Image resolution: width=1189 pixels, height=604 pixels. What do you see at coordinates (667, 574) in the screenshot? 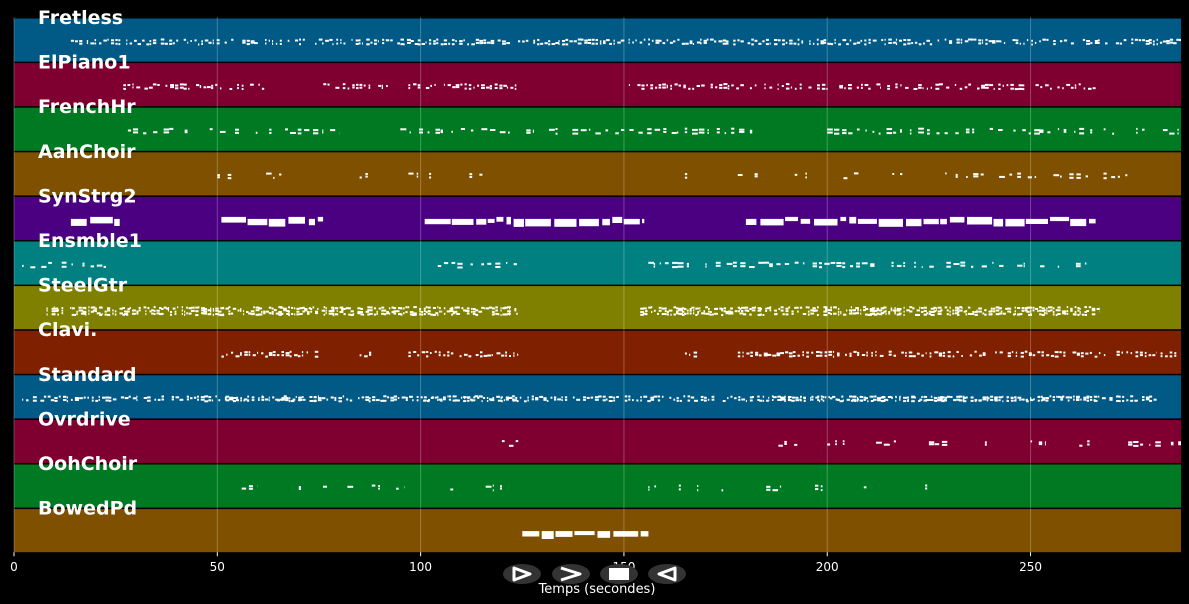
I see `previous-button` at bounding box center [667, 574].